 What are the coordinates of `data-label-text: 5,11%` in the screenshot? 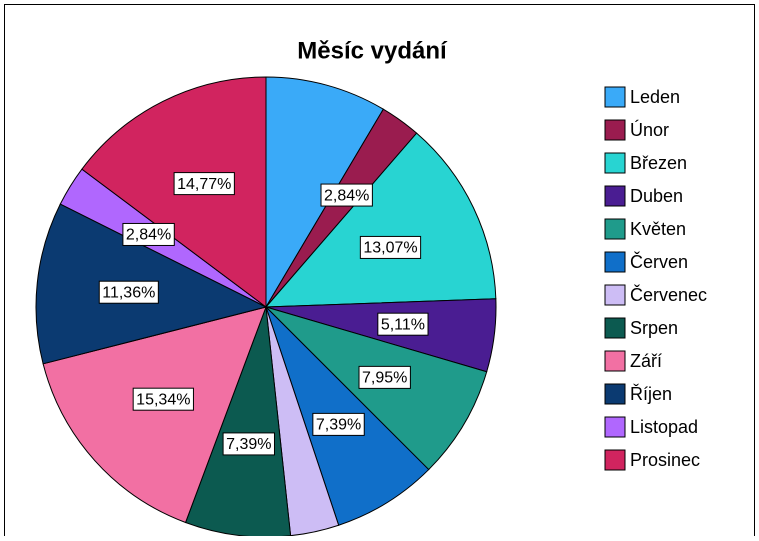 It's located at (403, 324).